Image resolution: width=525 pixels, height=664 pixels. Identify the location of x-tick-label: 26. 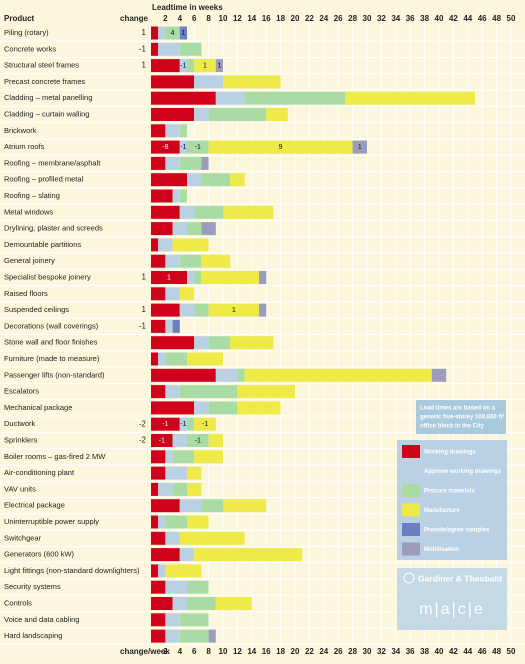
(338, 651).